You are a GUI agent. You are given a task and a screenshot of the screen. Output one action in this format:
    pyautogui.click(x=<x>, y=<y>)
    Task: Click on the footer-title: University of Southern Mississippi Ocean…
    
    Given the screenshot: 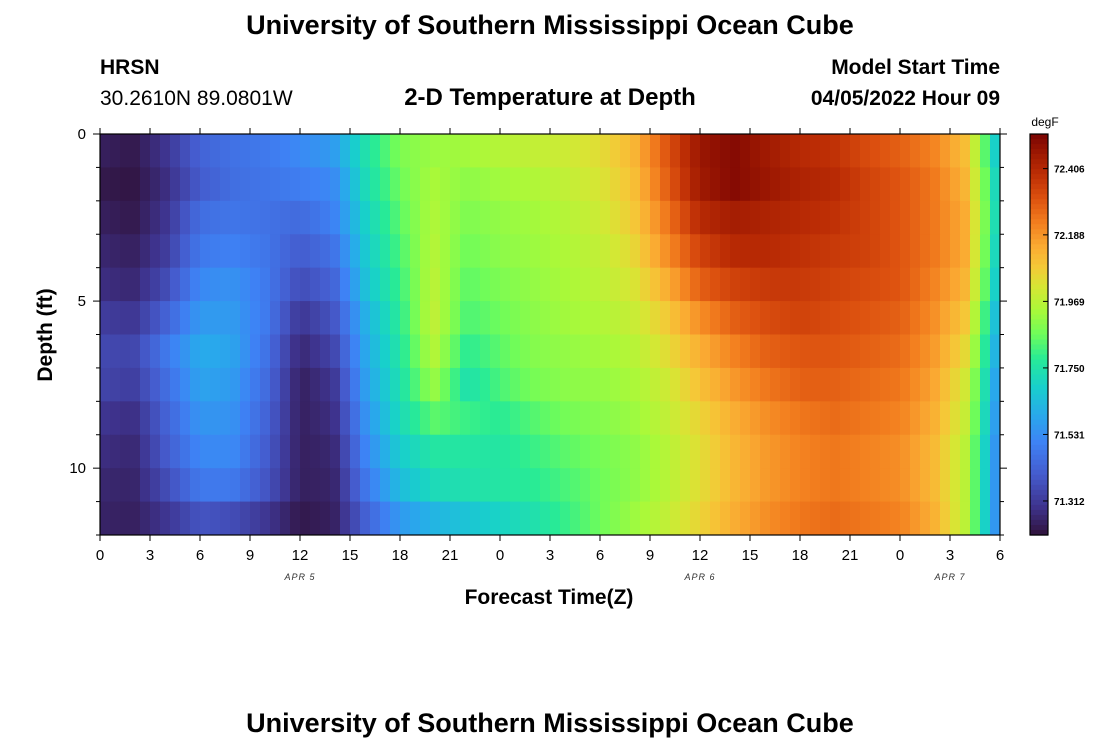 What is the action you would take?
    pyautogui.click(x=550, y=723)
    